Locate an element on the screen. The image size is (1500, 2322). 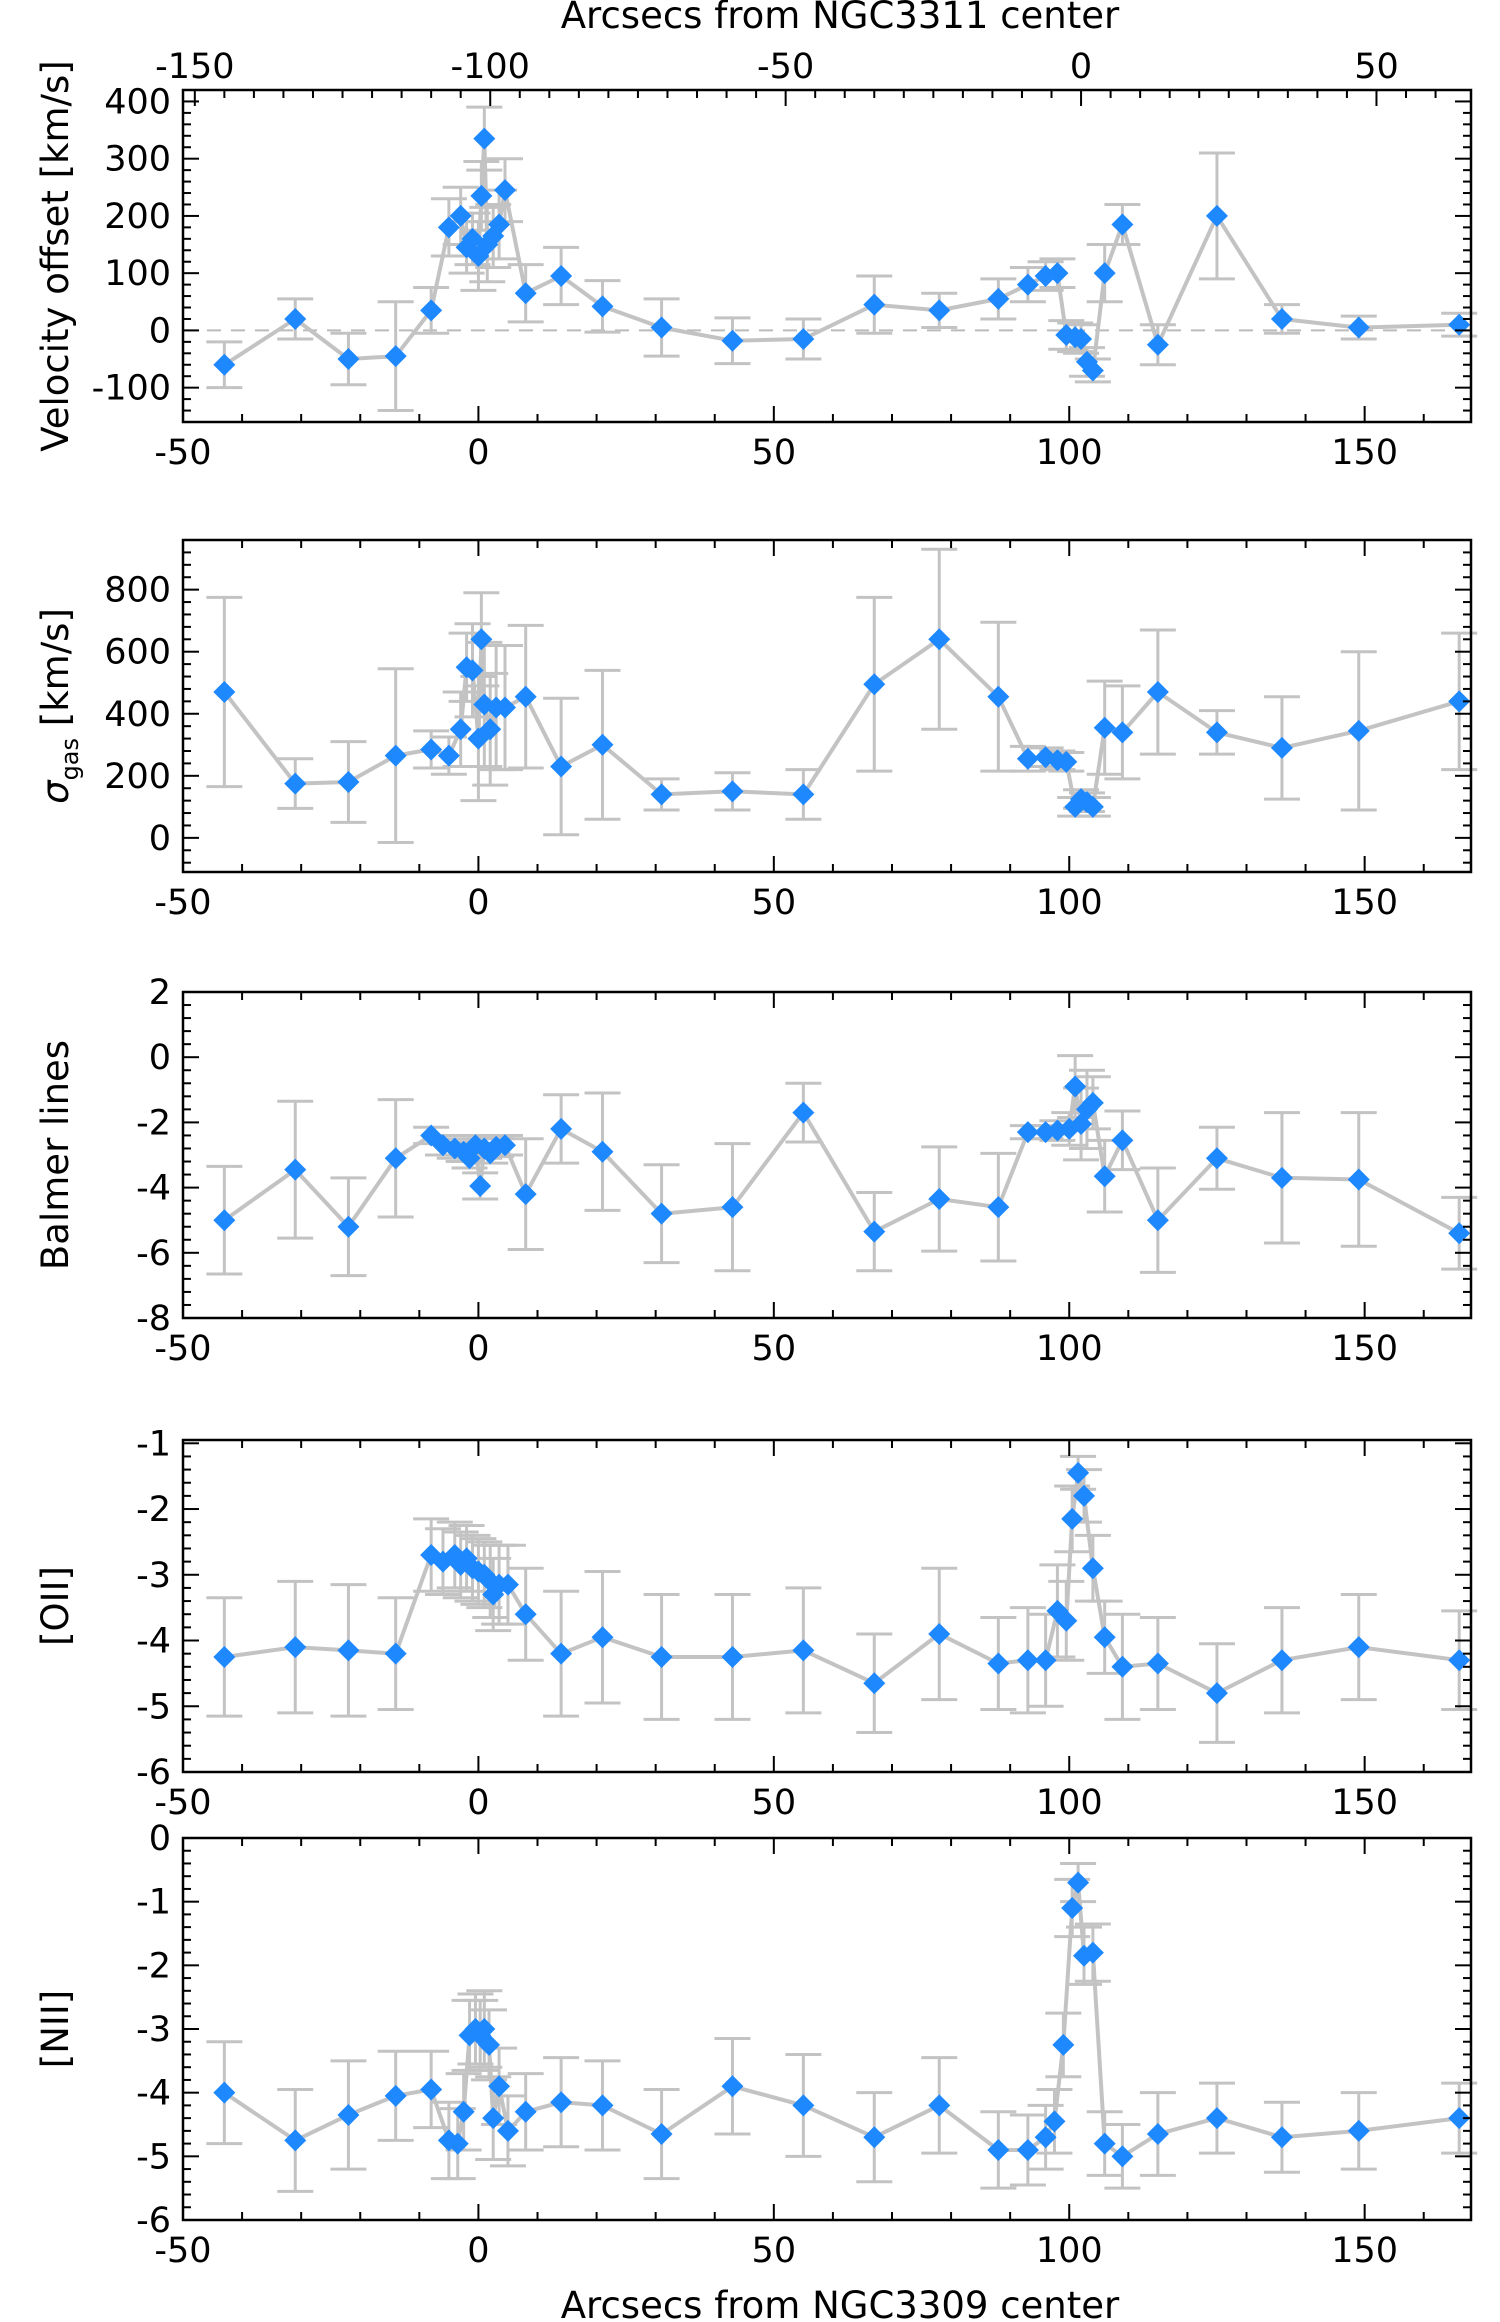
y-axis-title: σgas [km/s] is located at coordinates (59, 706).